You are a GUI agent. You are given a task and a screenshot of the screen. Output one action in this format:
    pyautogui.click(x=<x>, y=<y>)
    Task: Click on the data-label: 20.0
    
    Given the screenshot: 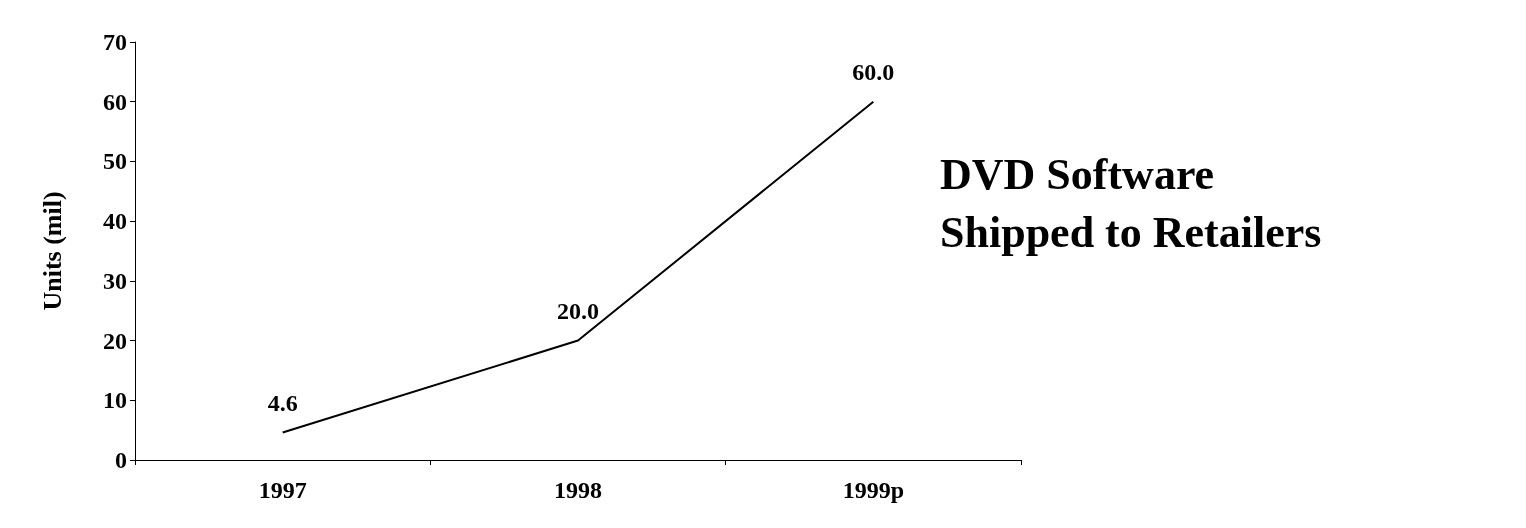 What is the action you would take?
    pyautogui.click(x=578, y=310)
    